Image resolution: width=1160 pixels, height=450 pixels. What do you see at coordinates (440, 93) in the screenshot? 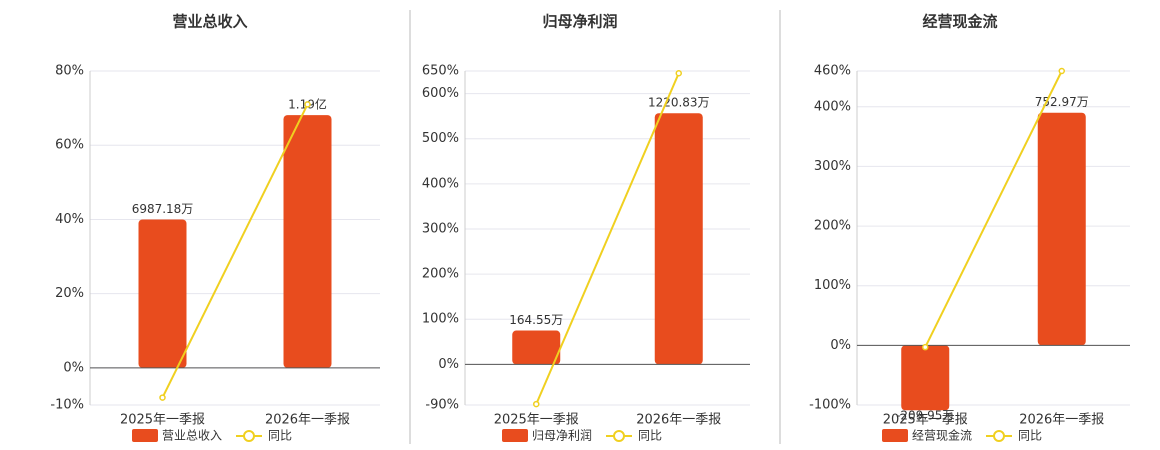
I see `y-tick-label: 600%` at bounding box center [440, 93].